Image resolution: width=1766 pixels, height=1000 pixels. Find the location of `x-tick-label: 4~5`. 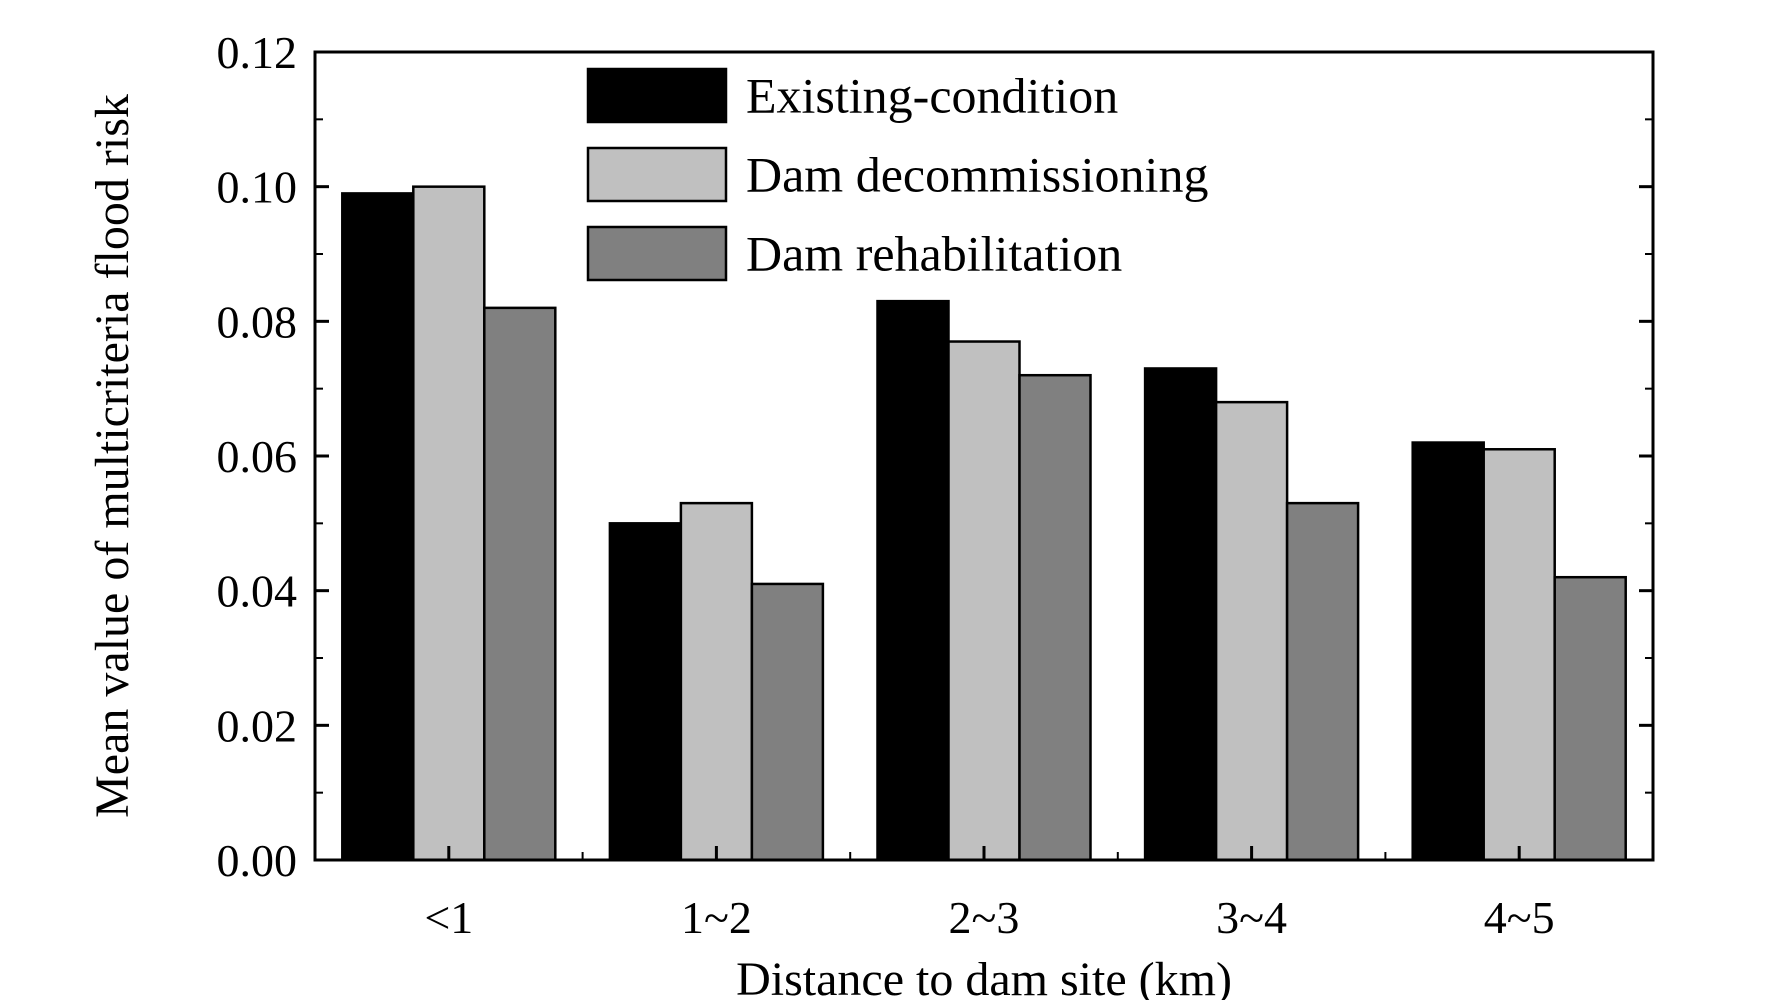

x-tick-label: 4~5 is located at coordinates (1519, 917).